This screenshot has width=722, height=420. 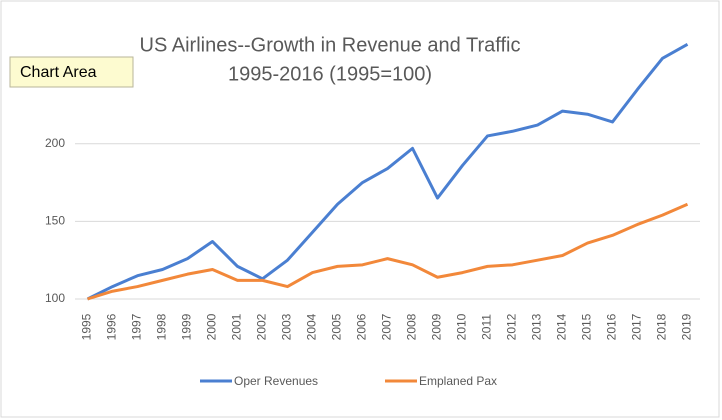 What do you see at coordinates (387, 326) in the screenshot?
I see `x-tick-label: 2007` at bounding box center [387, 326].